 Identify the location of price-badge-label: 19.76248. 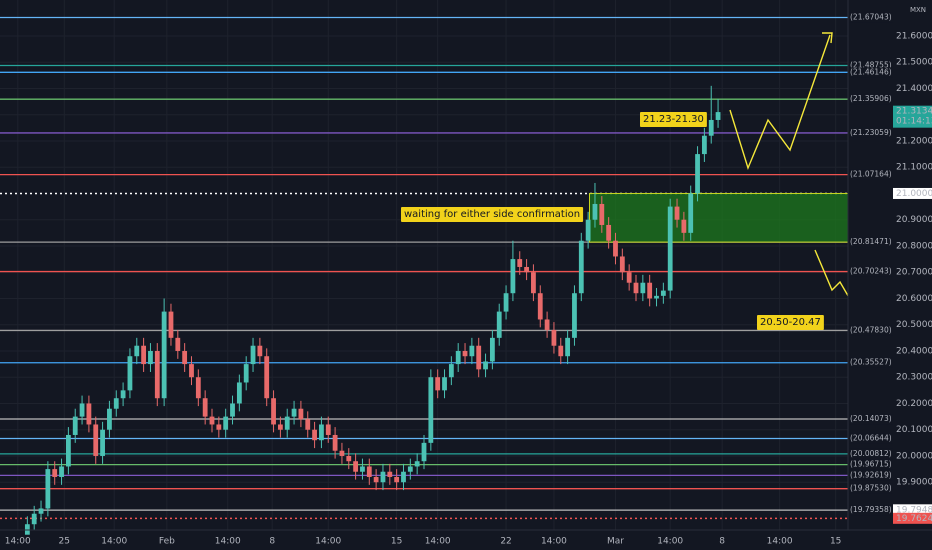
(914, 519).